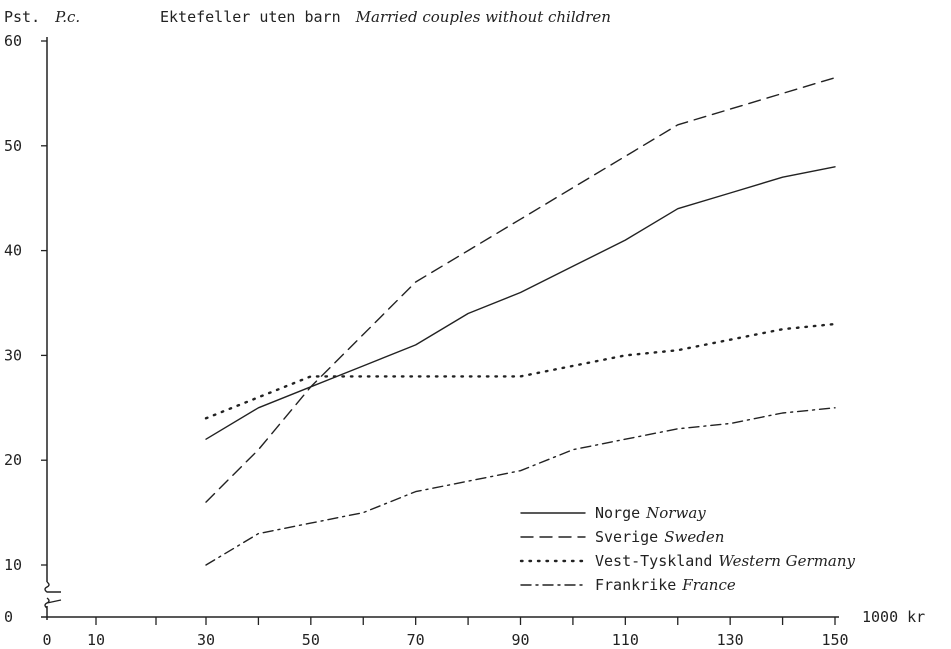 This screenshot has height=649, width=951. What do you see at coordinates (665, 585) in the screenshot?
I see `legend-label-frankrike: Frankrike France` at bounding box center [665, 585].